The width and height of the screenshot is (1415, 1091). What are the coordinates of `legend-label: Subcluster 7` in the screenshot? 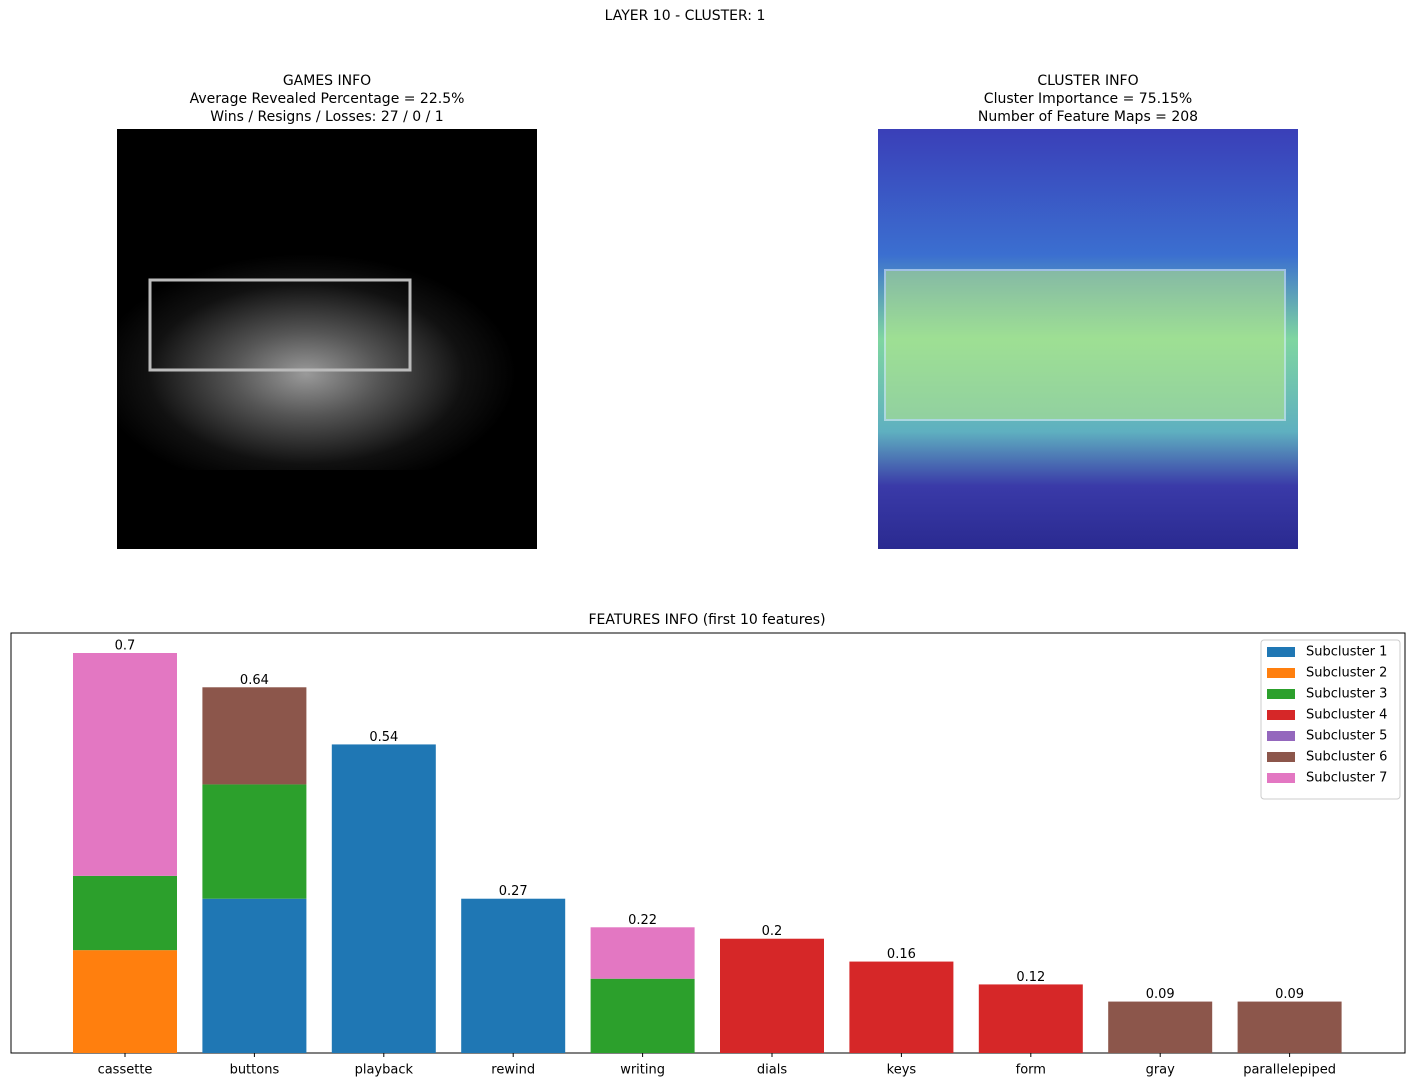 It's located at (1346, 778).